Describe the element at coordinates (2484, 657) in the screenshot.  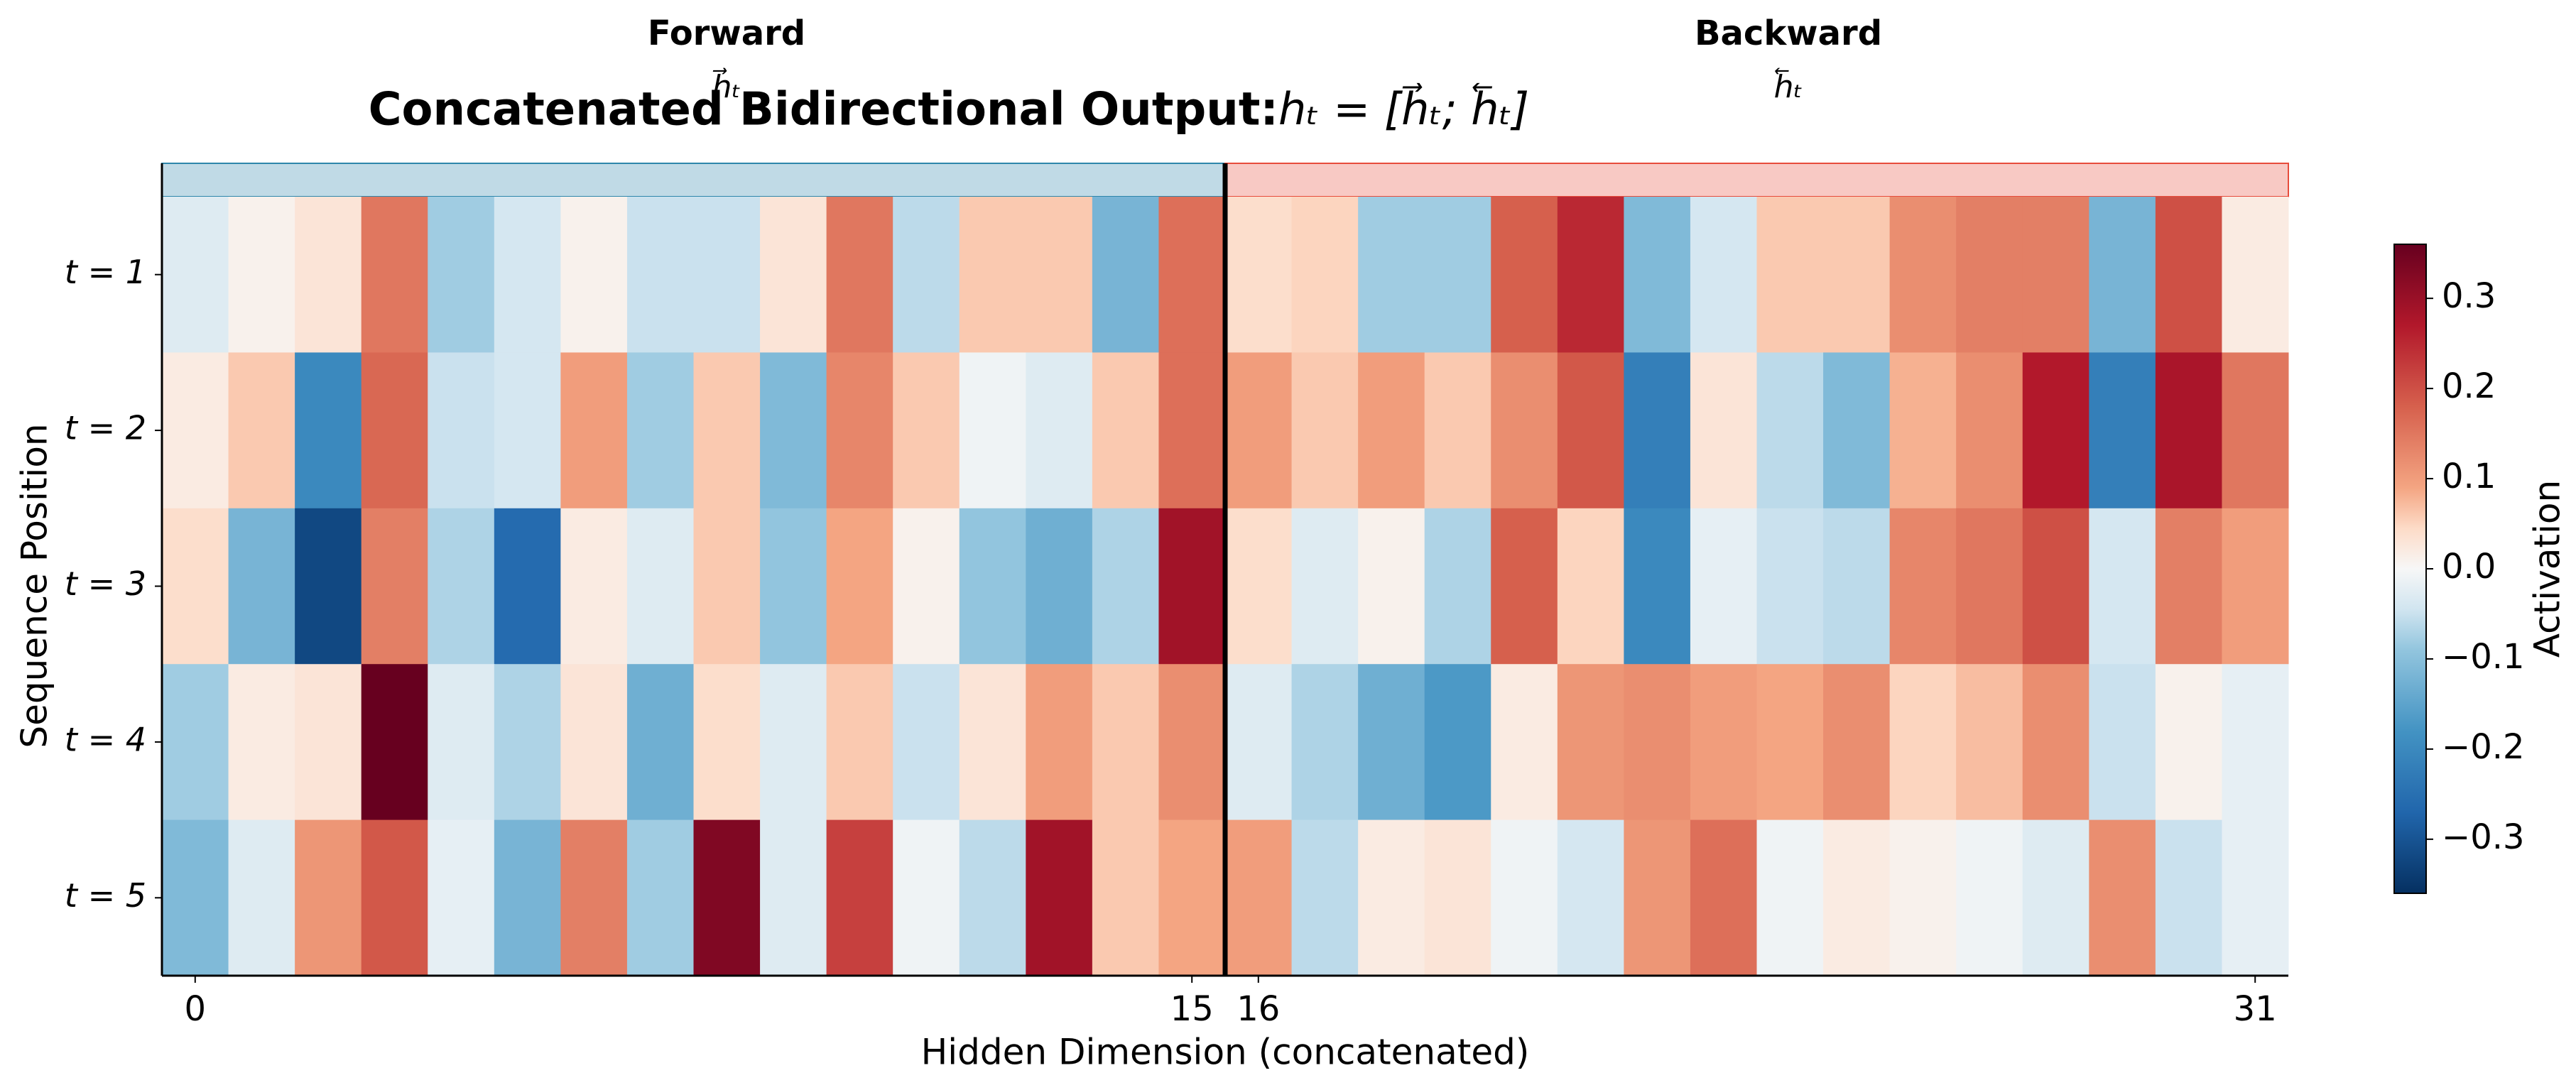
I see `colorbar-tick-label: −0.1` at that location.